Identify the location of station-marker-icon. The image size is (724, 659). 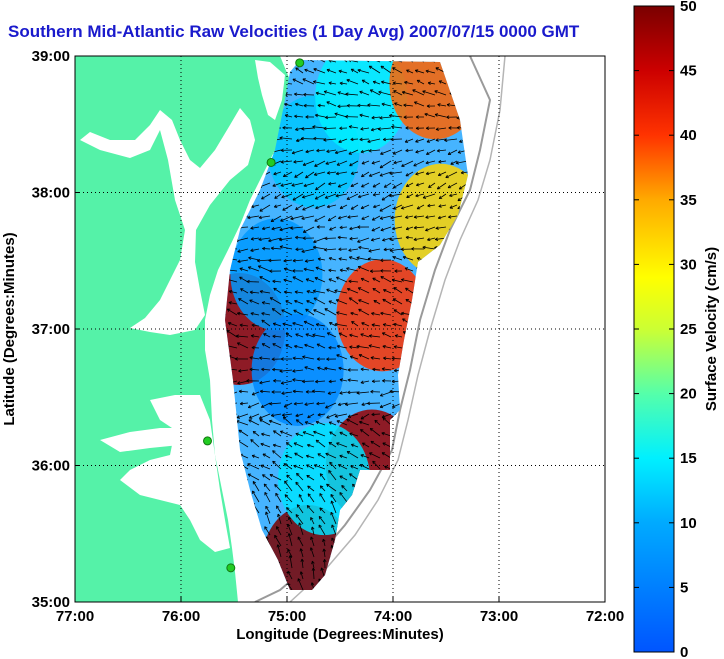
(207, 441).